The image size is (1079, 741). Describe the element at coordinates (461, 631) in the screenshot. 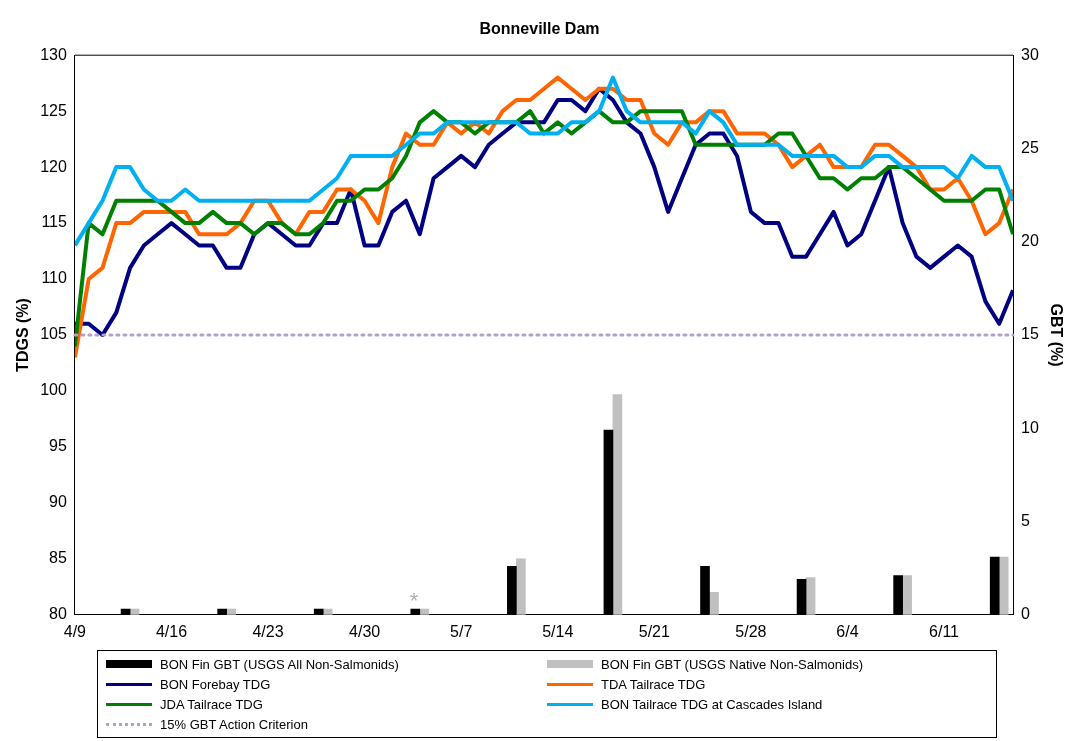

I see `x-tick-label: 5/7` at that location.